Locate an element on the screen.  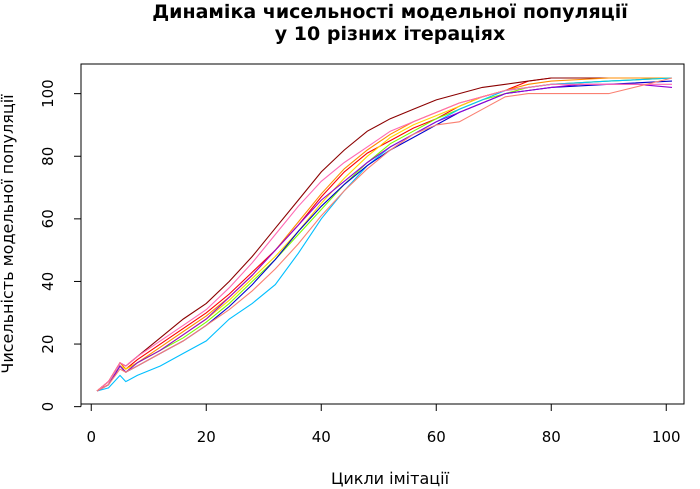
y-tick-label: 100 is located at coordinates (48, 93).